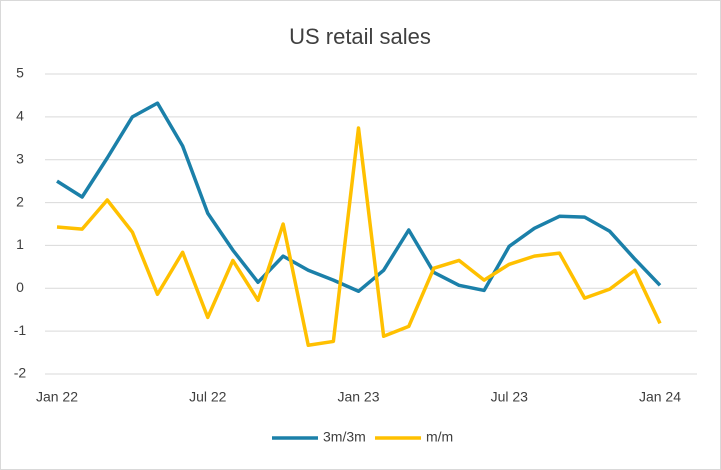  I want to click on x-tick-label: Jul 23, so click(510, 397).